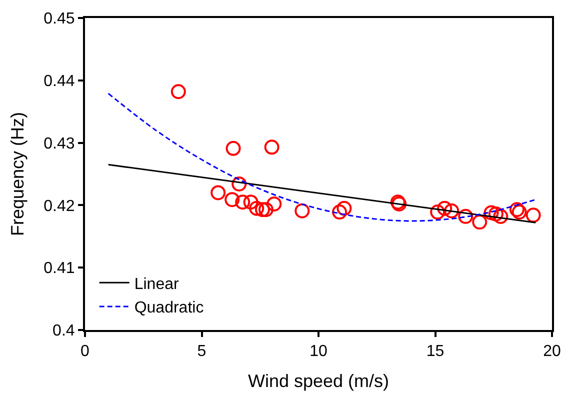  Describe the element at coordinates (59, 19) in the screenshot. I see `y-tick-label: 0.45` at that location.